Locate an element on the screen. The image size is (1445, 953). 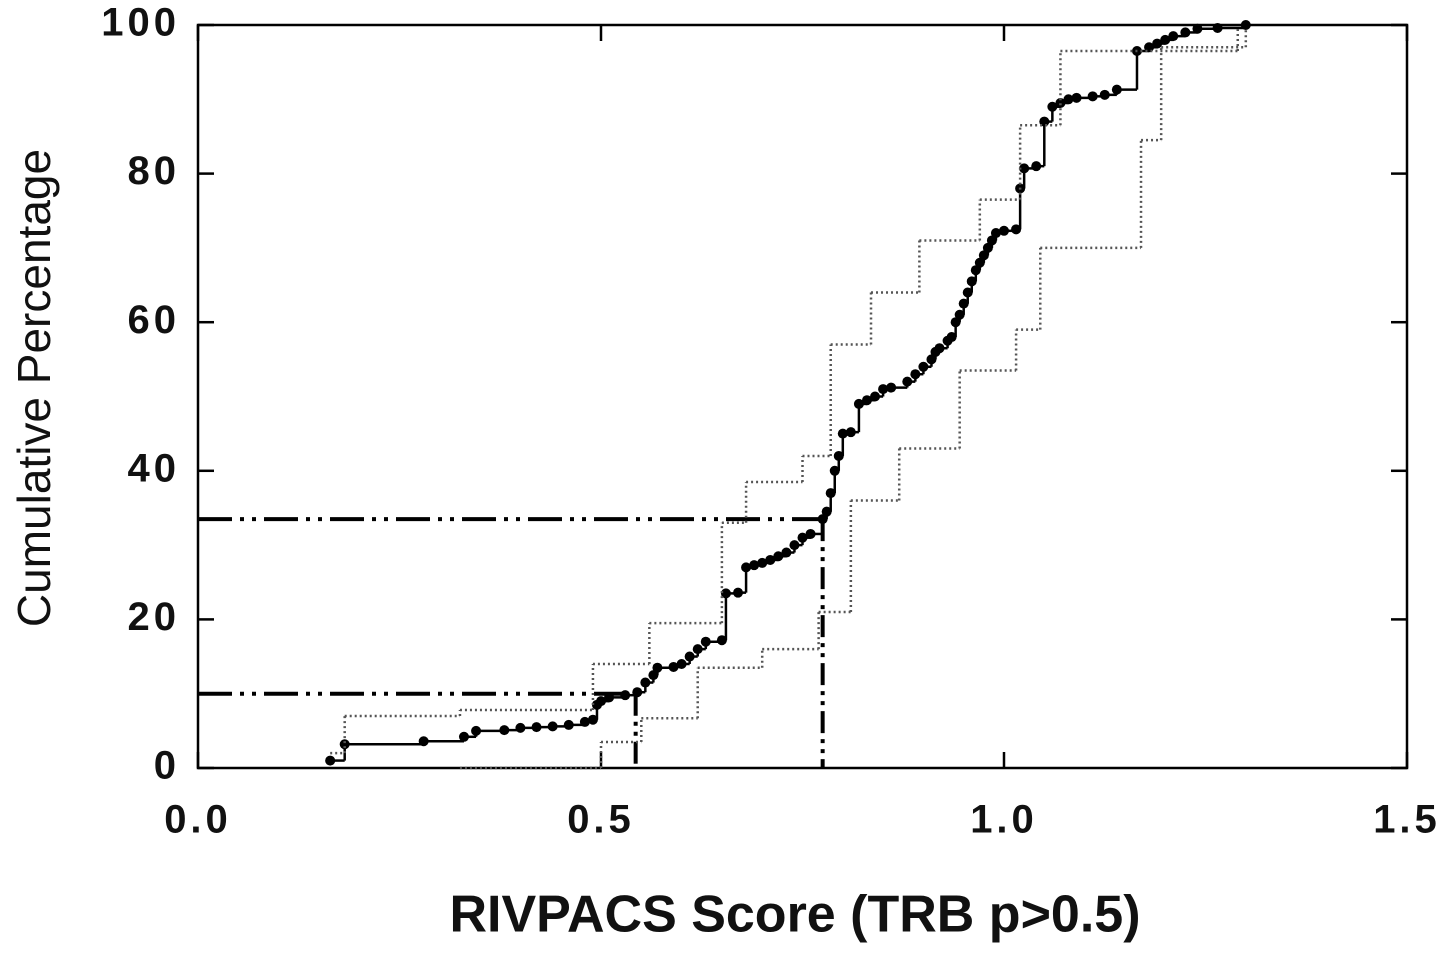
y-tick-label: 0 is located at coordinates (167, 766).